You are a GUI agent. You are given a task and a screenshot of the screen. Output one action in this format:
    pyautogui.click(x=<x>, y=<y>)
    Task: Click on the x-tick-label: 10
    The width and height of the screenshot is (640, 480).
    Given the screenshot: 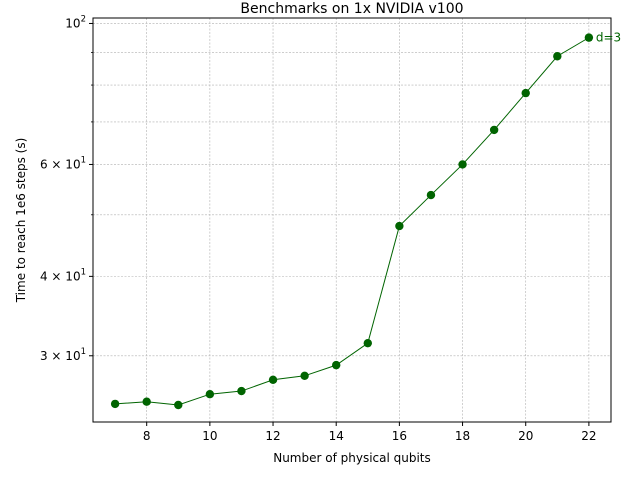 What is the action you would take?
    pyautogui.click(x=209, y=436)
    